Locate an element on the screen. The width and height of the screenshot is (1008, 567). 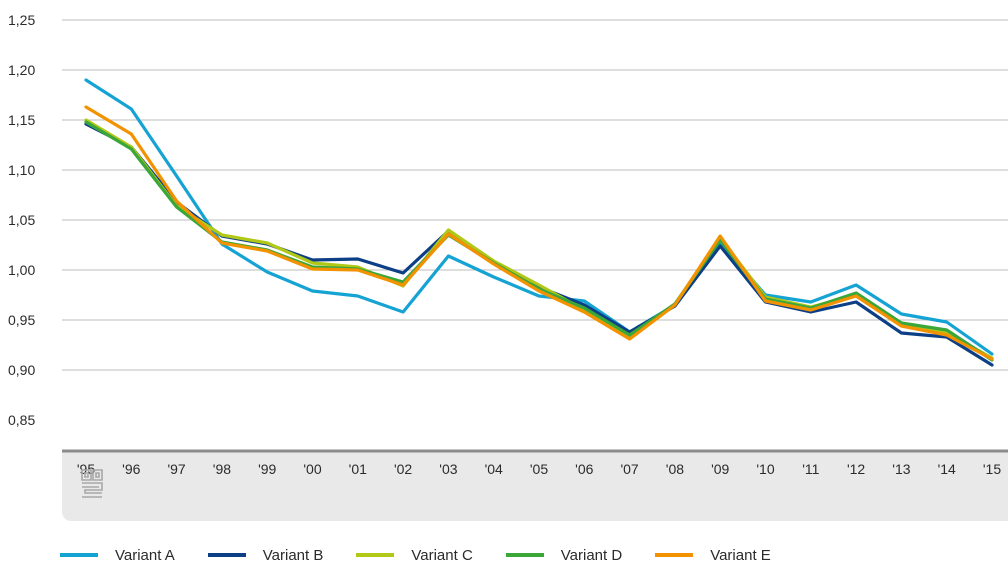
legend-item: Variant E is located at coordinates (713, 555).